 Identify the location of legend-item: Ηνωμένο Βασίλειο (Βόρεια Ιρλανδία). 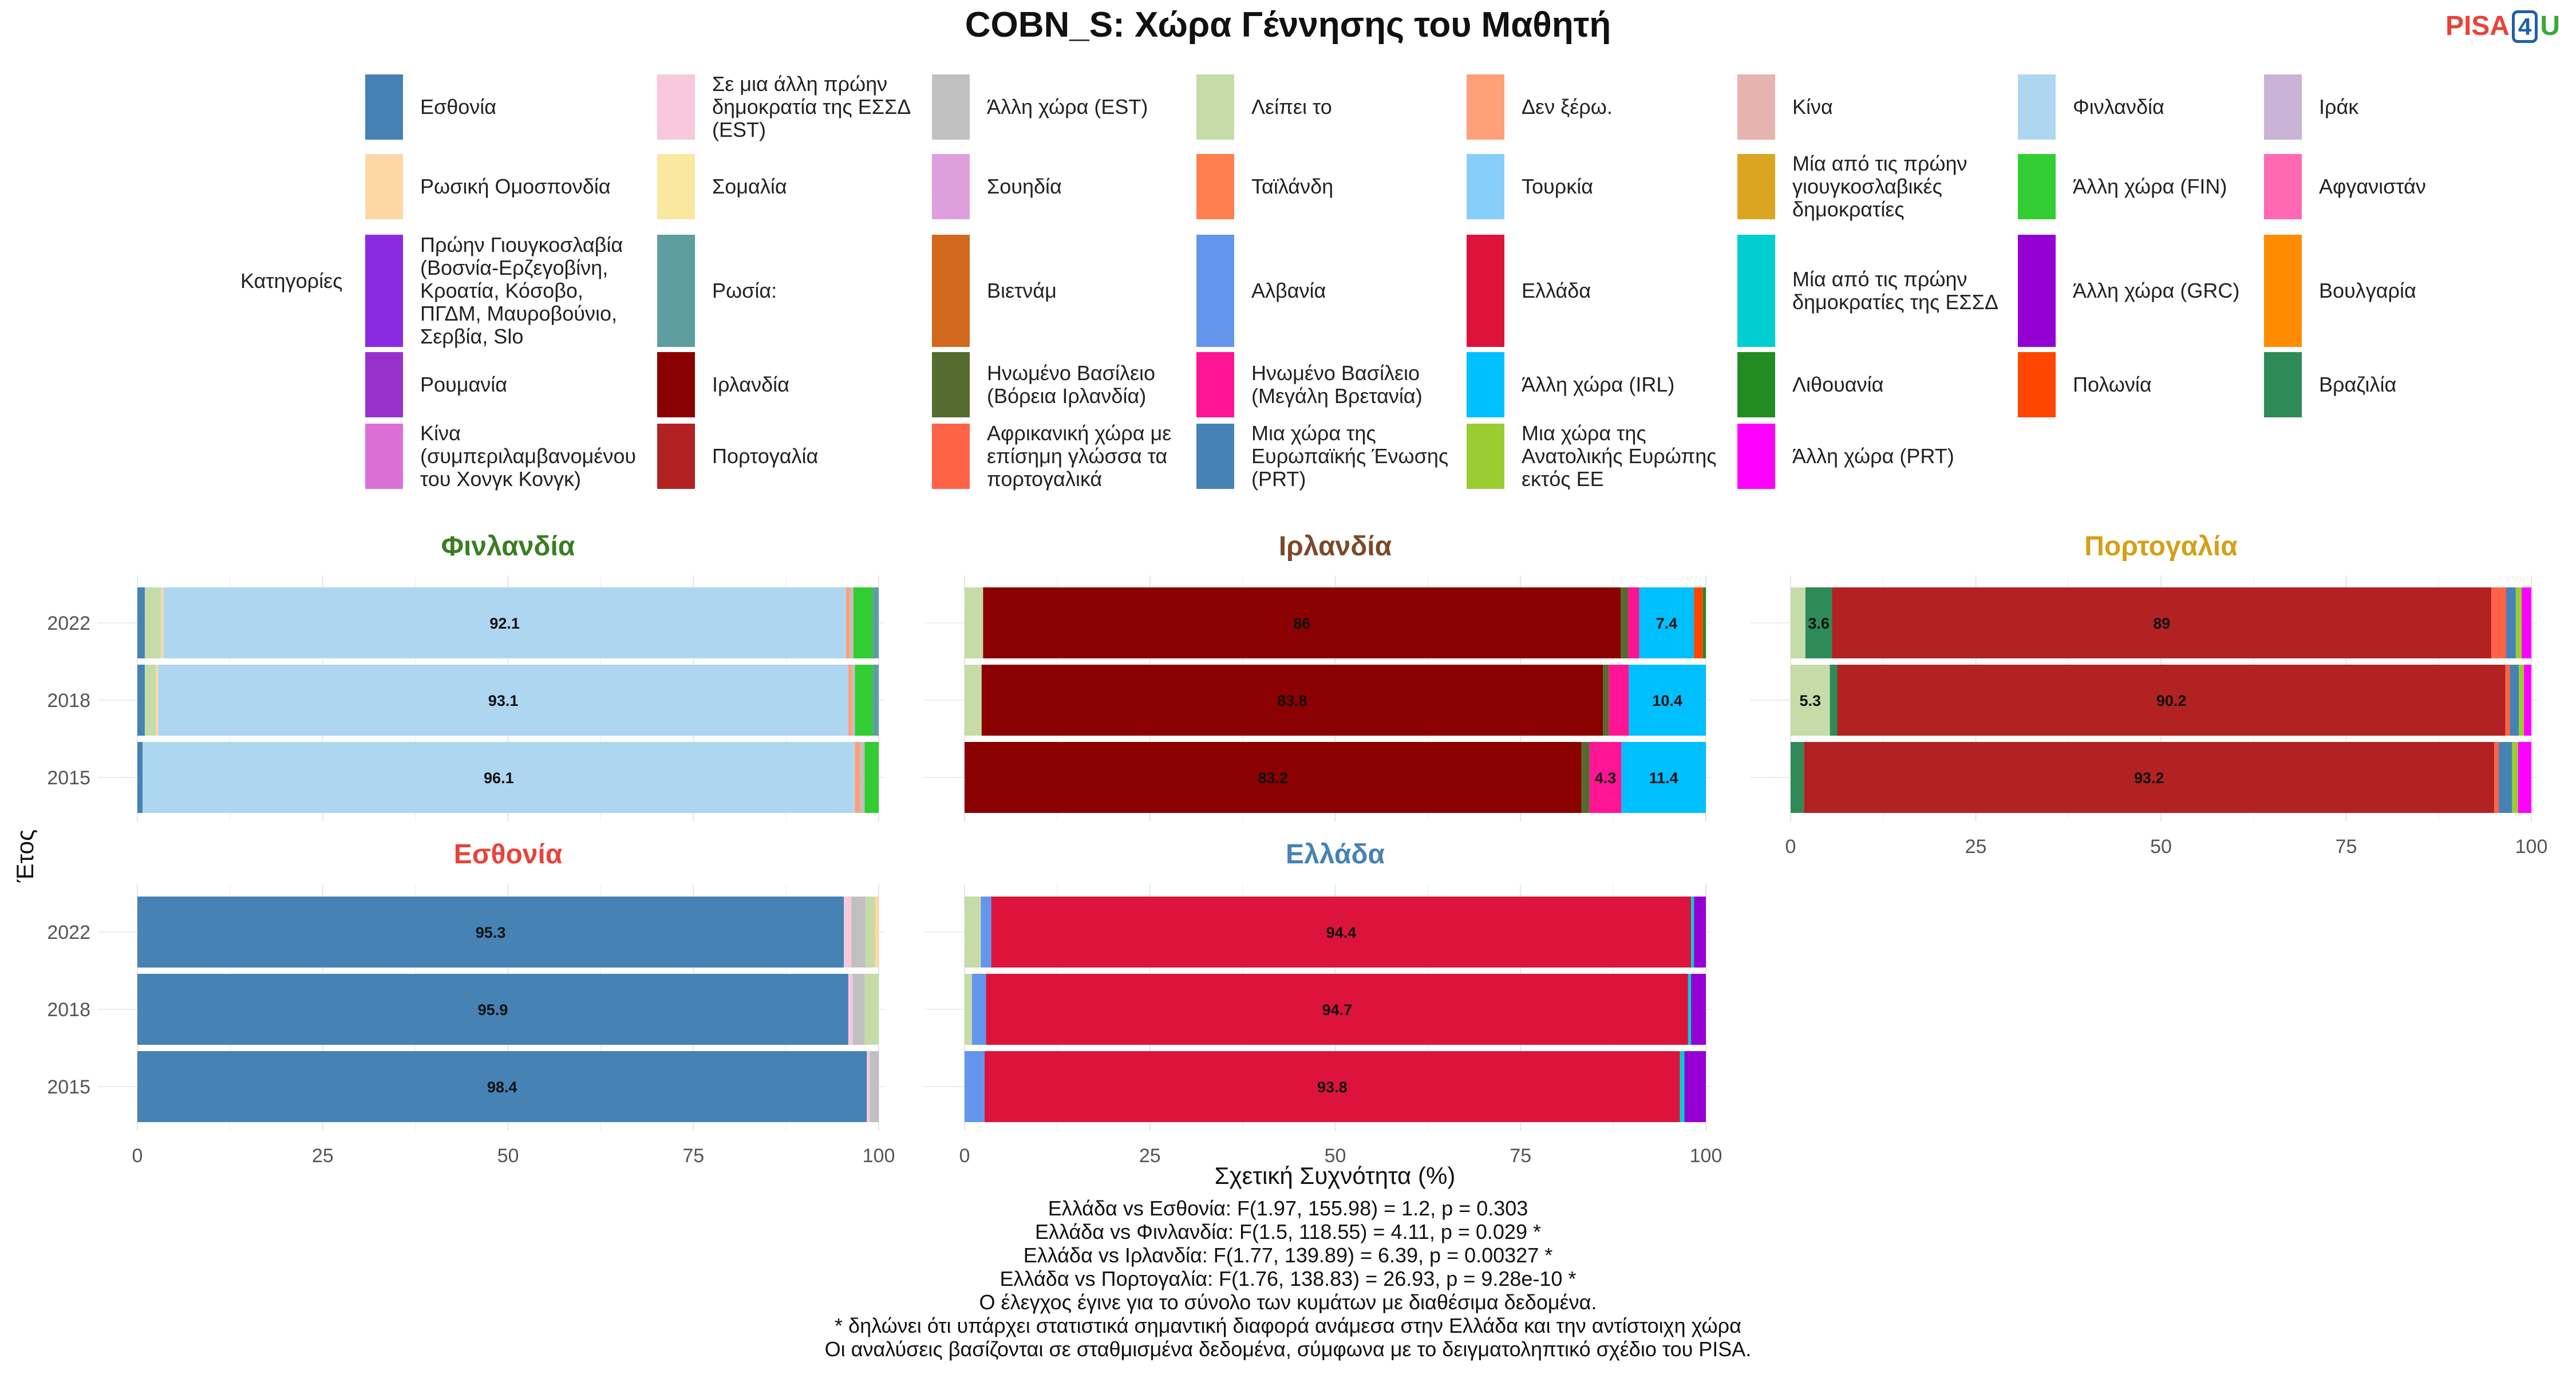
(1074, 385).